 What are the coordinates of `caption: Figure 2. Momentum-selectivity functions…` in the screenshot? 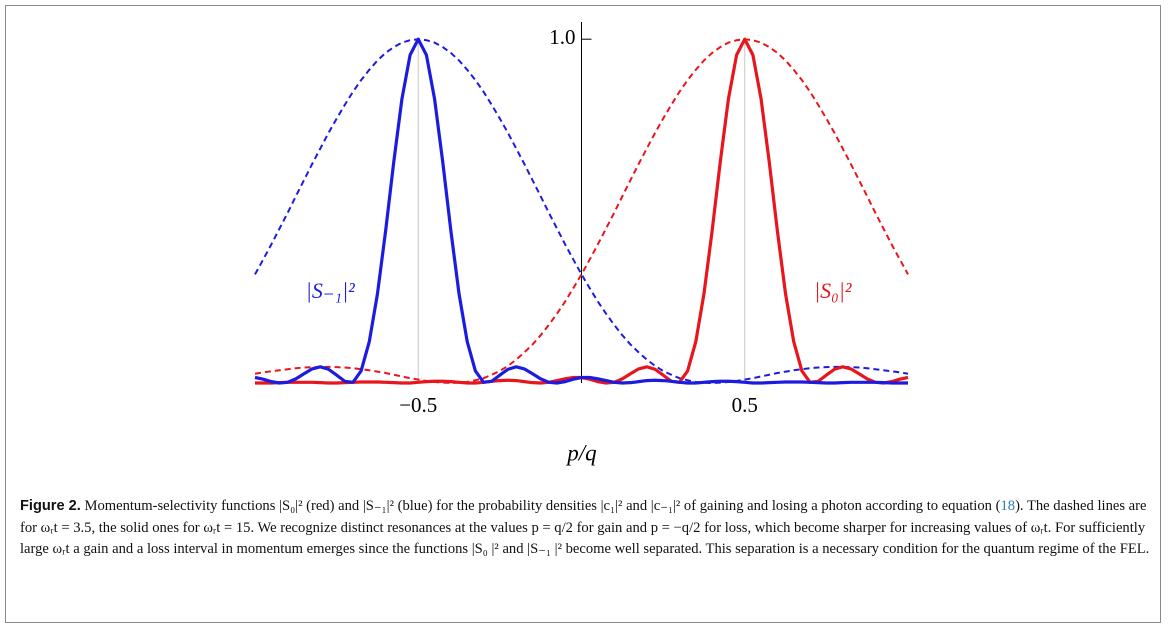 It's located at (586, 528).